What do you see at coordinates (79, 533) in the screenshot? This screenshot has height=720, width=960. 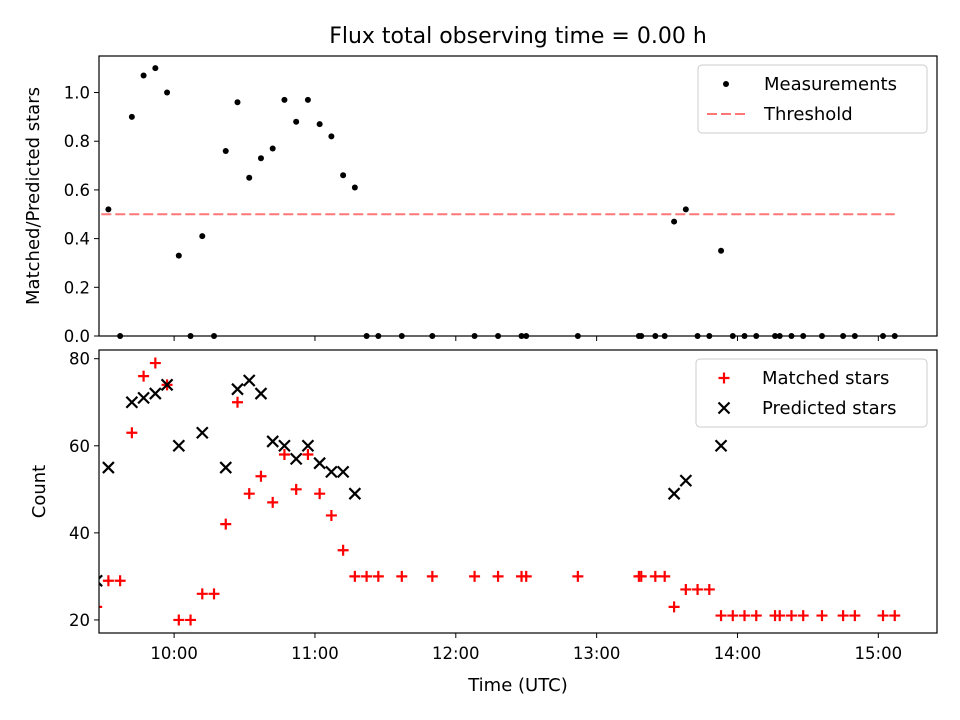 I see `y-tick-label: 40` at bounding box center [79, 533].